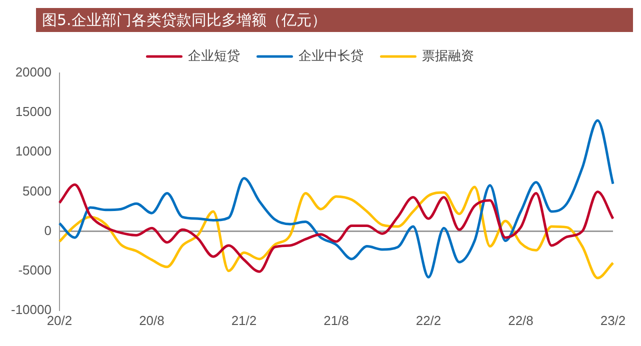 The width and height of the screenshot is (641, 346). I want to click on x-tick-label: 22/8, so click(521, 320).